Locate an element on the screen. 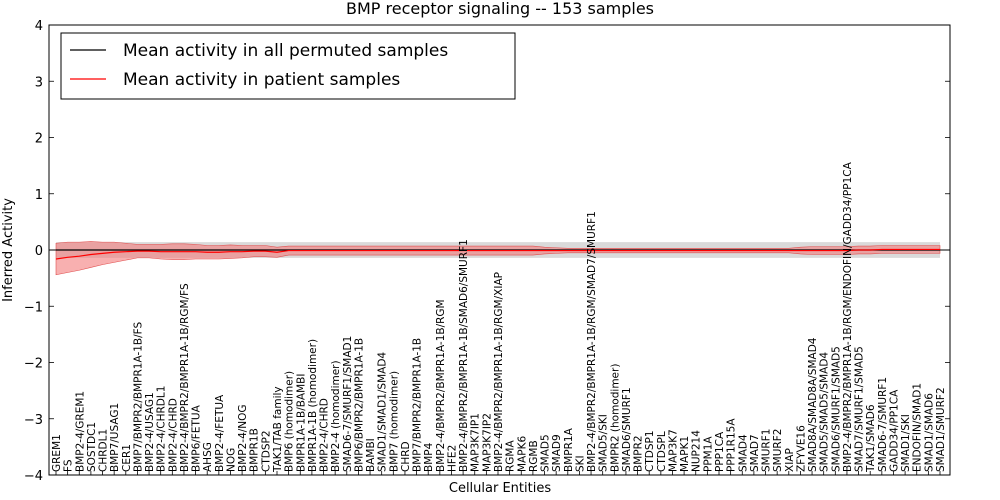  plot-area is located at coordinates (499, 258).